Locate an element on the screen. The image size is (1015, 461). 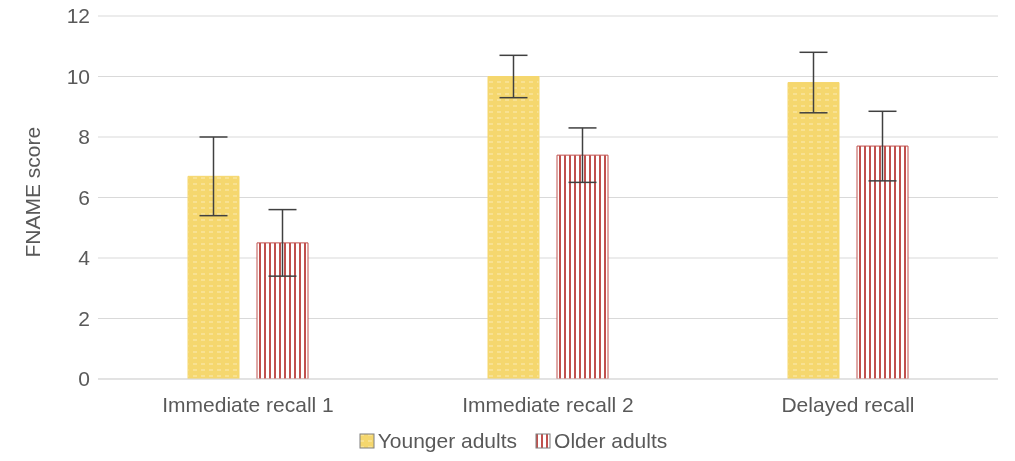
x-tick-label: Immediate recall 2 is located at coordinates (548, 404).